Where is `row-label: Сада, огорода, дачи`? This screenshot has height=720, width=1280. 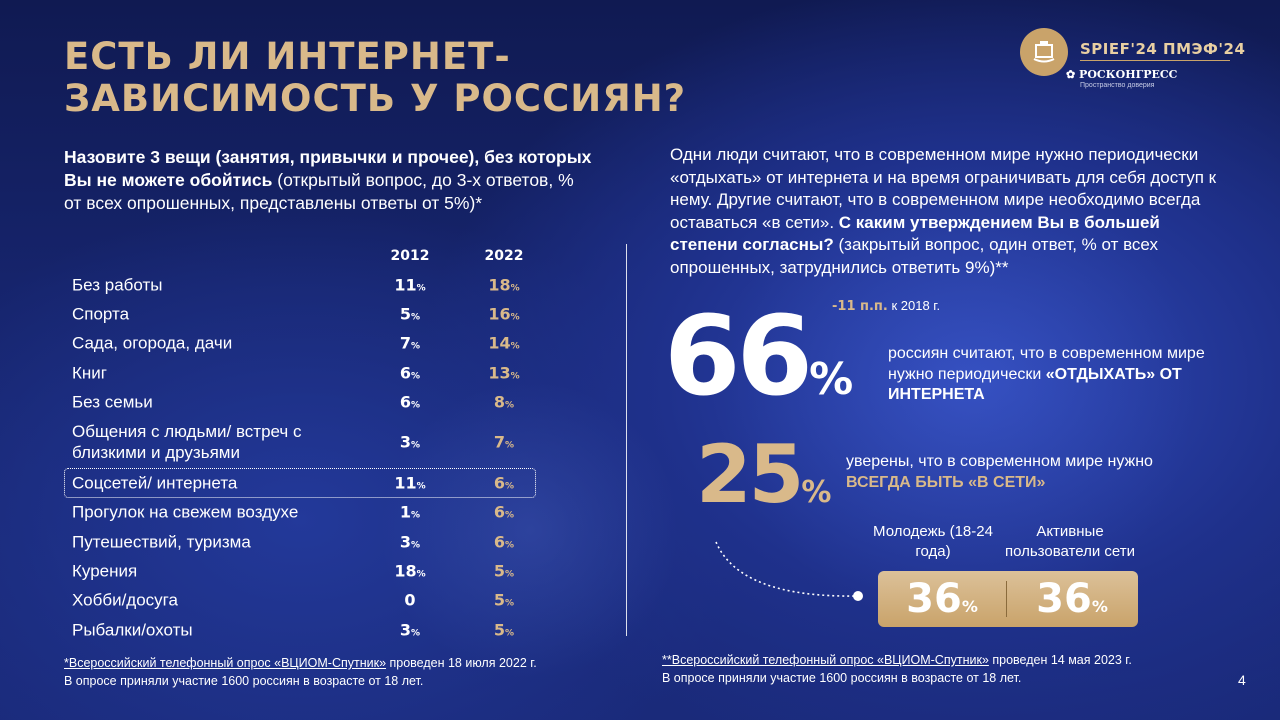 row-label: Сада, огорода, дачи is located at coordinates (152, 343).